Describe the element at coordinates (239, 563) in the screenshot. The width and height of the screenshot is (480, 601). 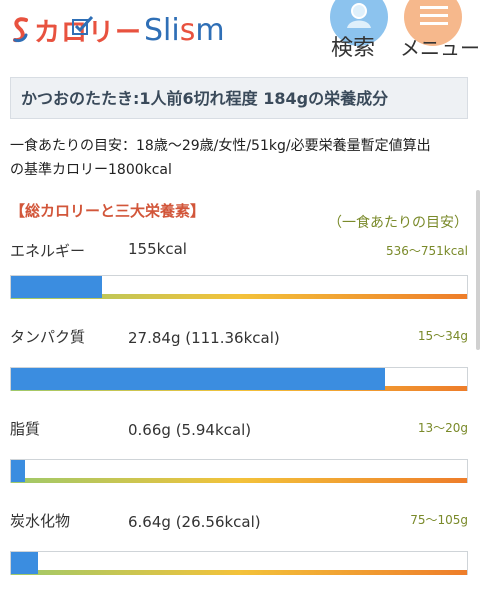
I see `nutrient-bar-carbs` at that location.